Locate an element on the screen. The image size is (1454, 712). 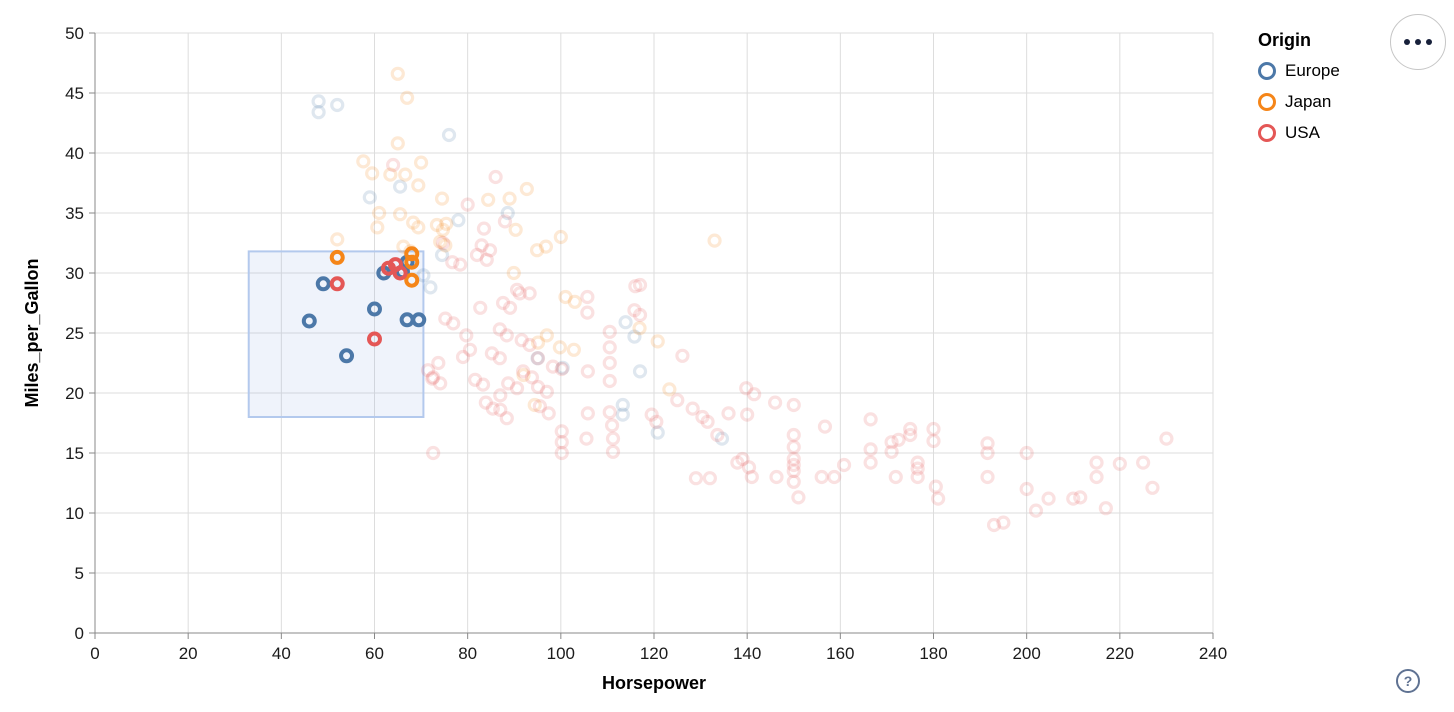
question-mark-icon: ? is located at coordinates (1408, 681).